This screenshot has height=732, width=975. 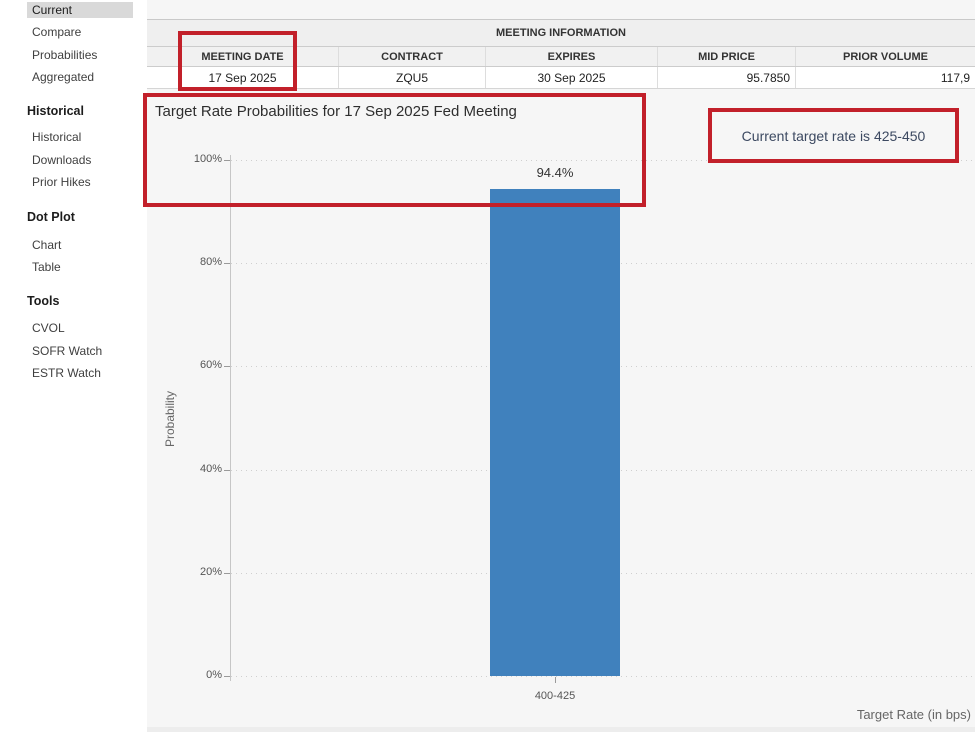 What do you see at coordinates (242, 77) in the screenshot?
I see `cell-meeting-date: 17 Sep 2025` at bounding box center [242, 77].